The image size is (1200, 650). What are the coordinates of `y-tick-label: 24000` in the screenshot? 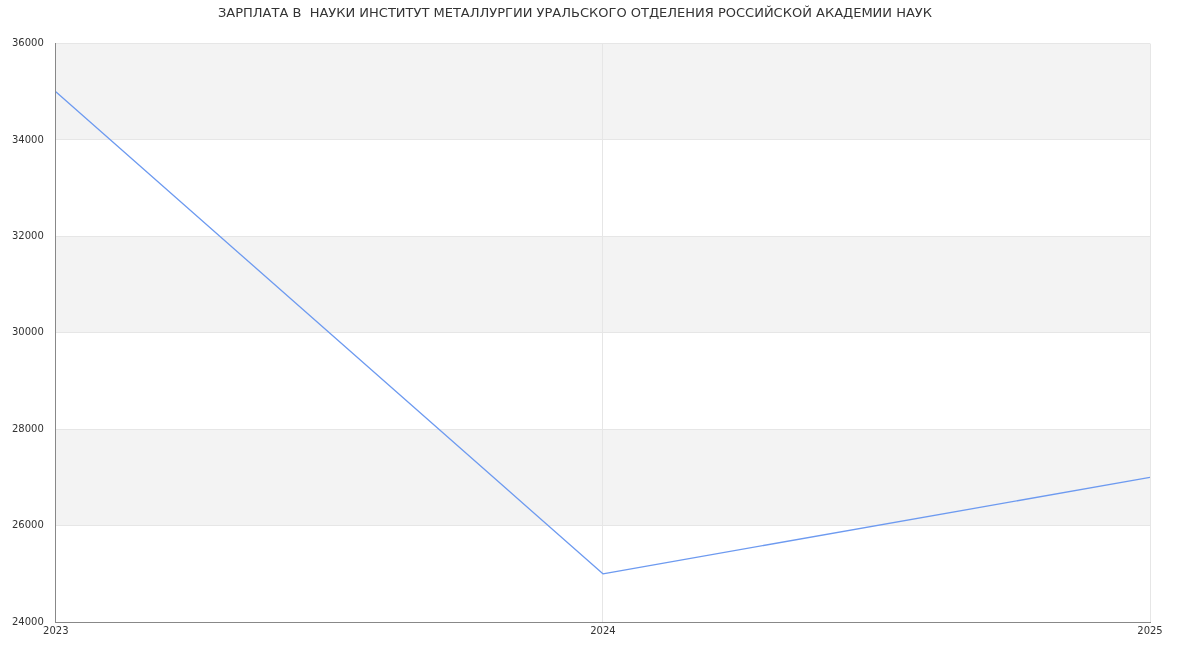 It's located at (28, 621).